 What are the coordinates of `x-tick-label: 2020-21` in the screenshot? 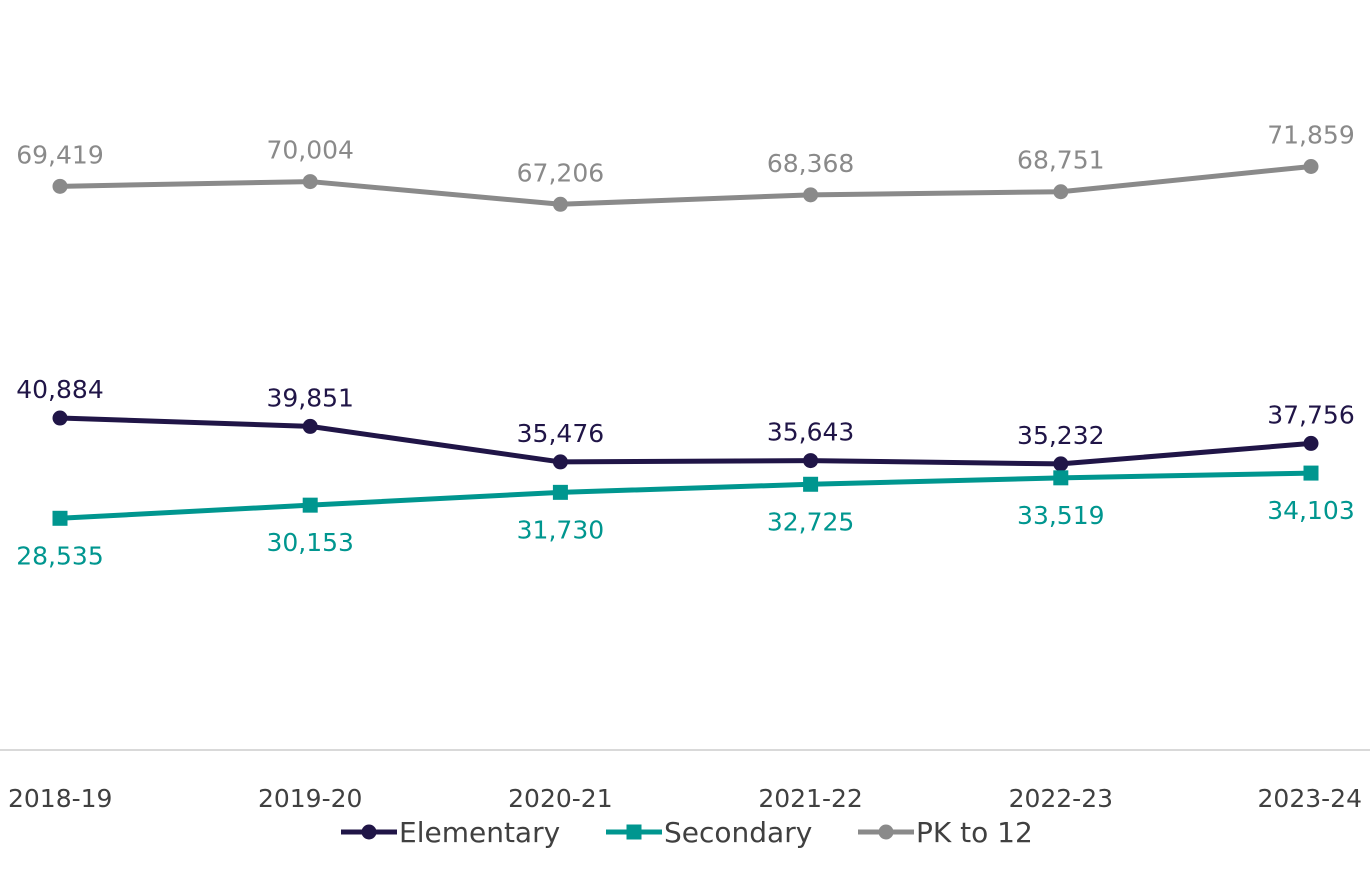 It's located at (560, 798).